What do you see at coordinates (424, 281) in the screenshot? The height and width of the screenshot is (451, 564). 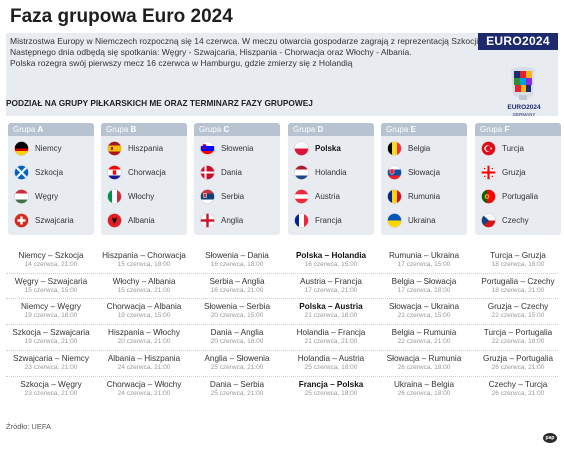 I see `match-teams: Belgia – Słowacja` at bounding box center [424, 281].